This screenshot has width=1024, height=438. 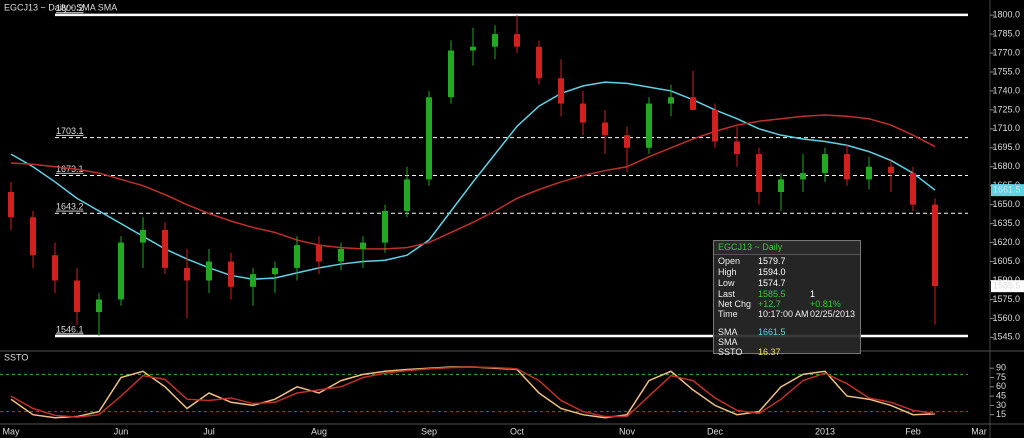 I want to click on x-tick-label: Sep, so click(x=429, y=431).